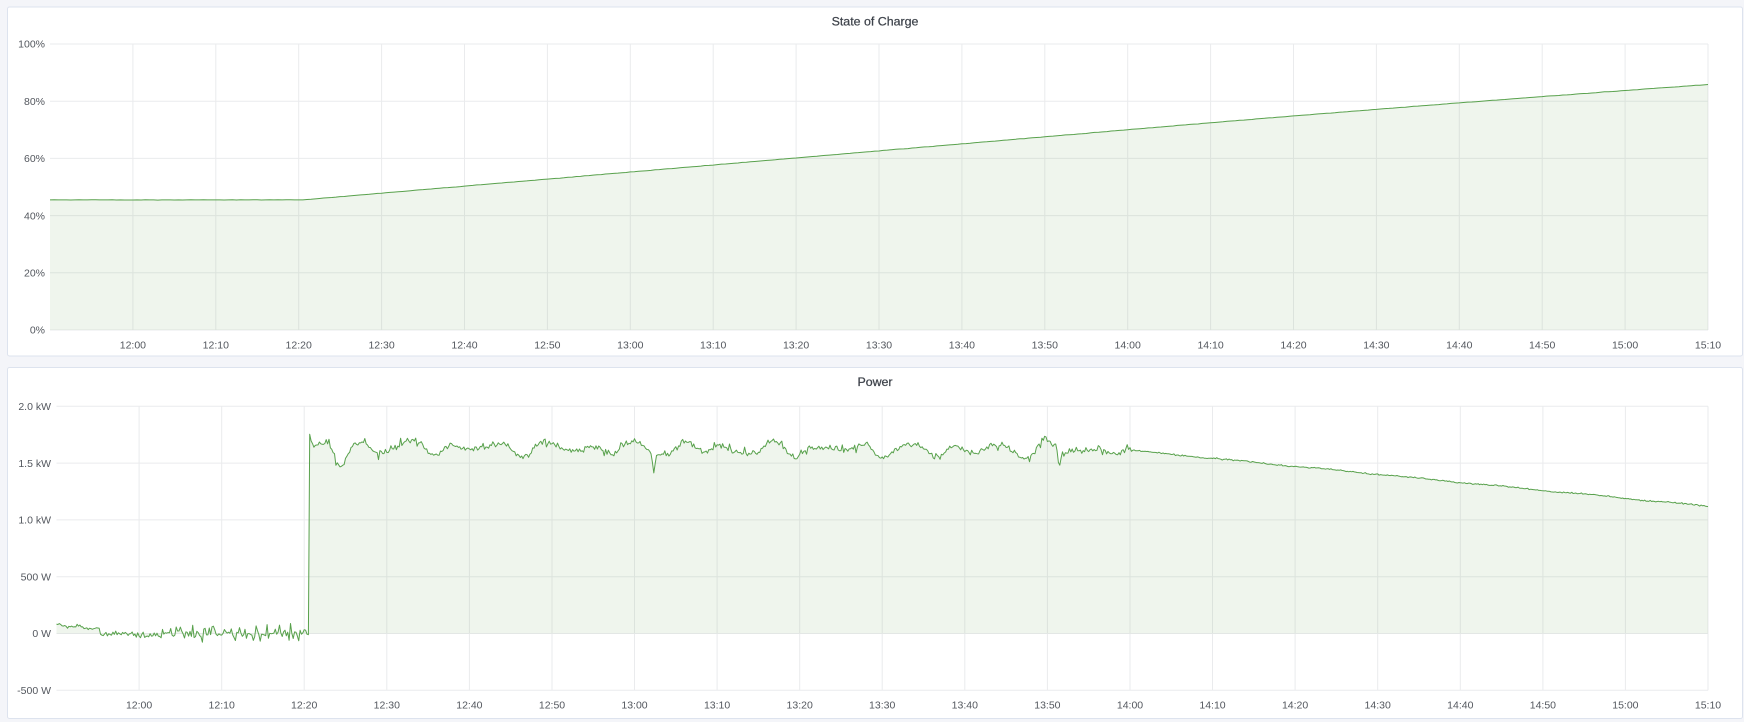  What do you see at coordinates (875, 21) in the screenshot?
I see `svg-text: State of Charge` at bounding box center [875, 21].